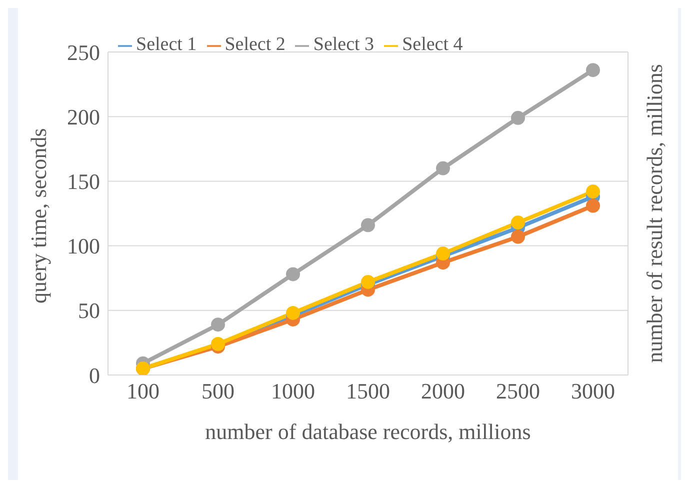  What do you see at coordinates (518, 391) in the screenshot?
I see `x-tick-label: 2500` at bounding box center [518, 391].